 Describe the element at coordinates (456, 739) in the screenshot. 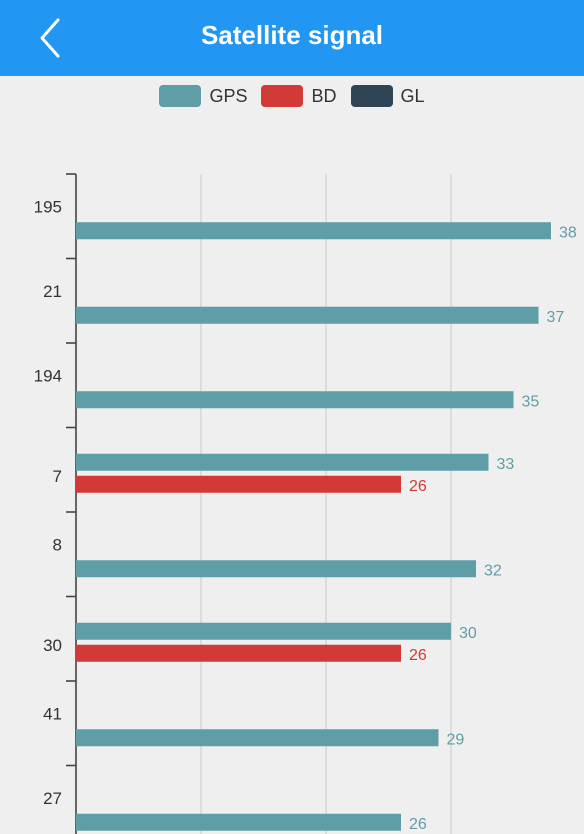

I see `data-label-gps: 29` at that location.